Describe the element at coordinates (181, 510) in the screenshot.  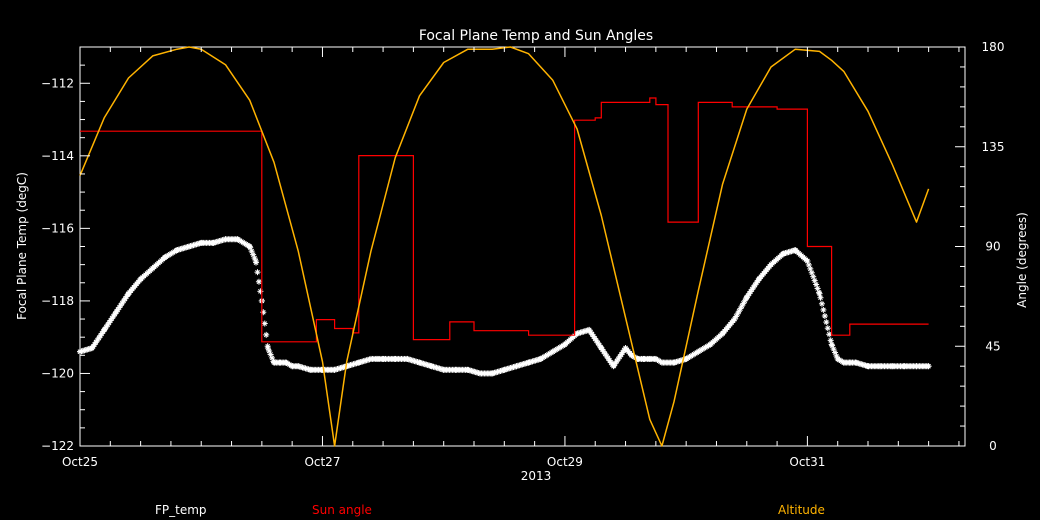
I see `legend-fp-temp: FP_temp` at that location.